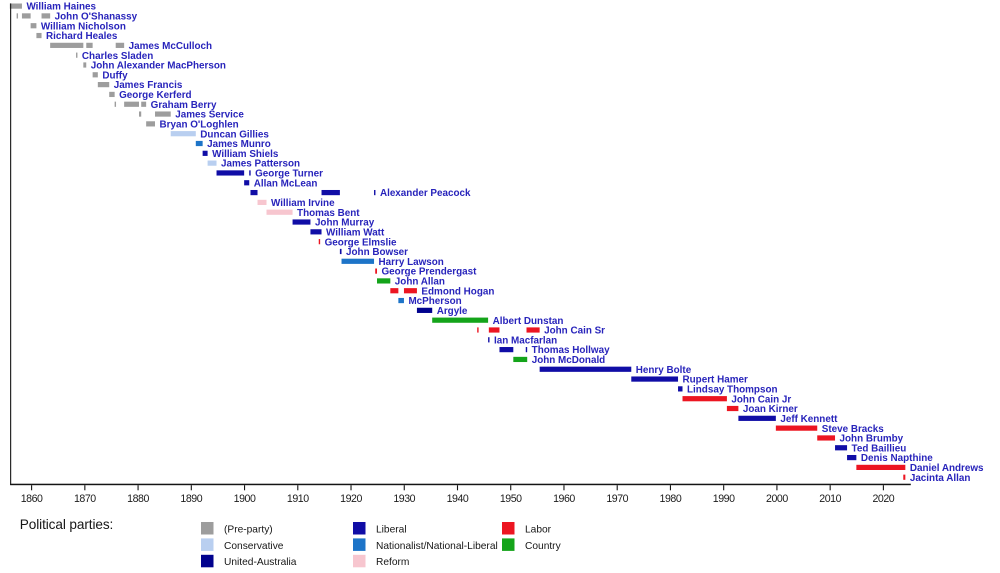  What do you see at coordinates (538, 529) in the screenshot?
I see `svg-text: Labor` at bounding box center [538, 529].